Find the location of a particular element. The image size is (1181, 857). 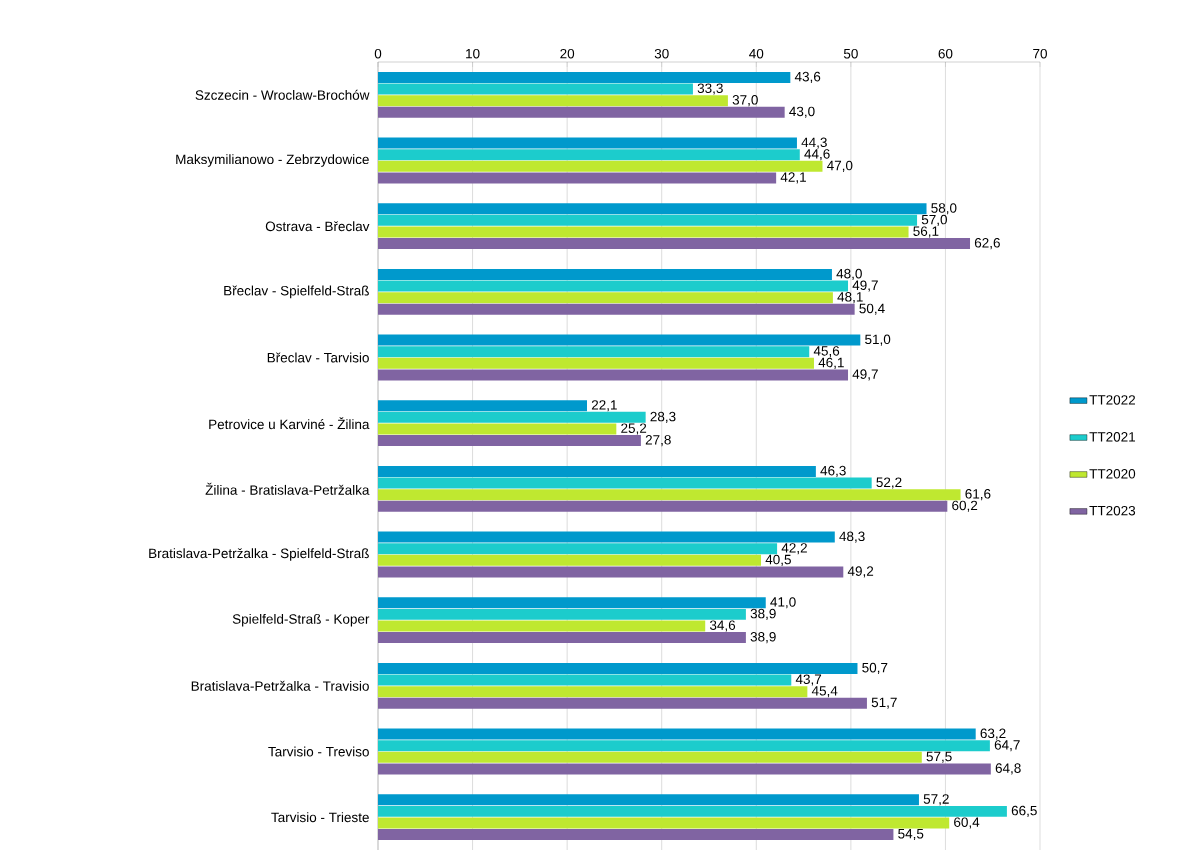

legend-label: TT2021 is located at coordinates (1112, 437).